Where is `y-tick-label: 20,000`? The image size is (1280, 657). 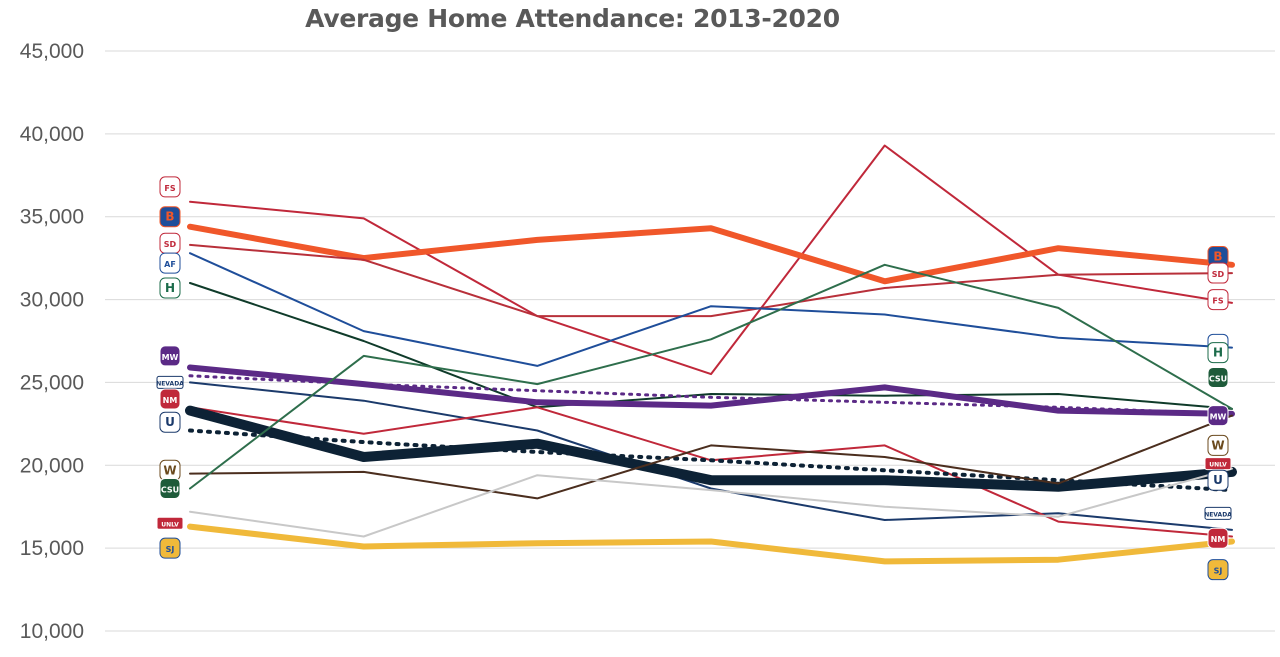 y-tick-label: 20,000 is located at coordinates (52, 465).